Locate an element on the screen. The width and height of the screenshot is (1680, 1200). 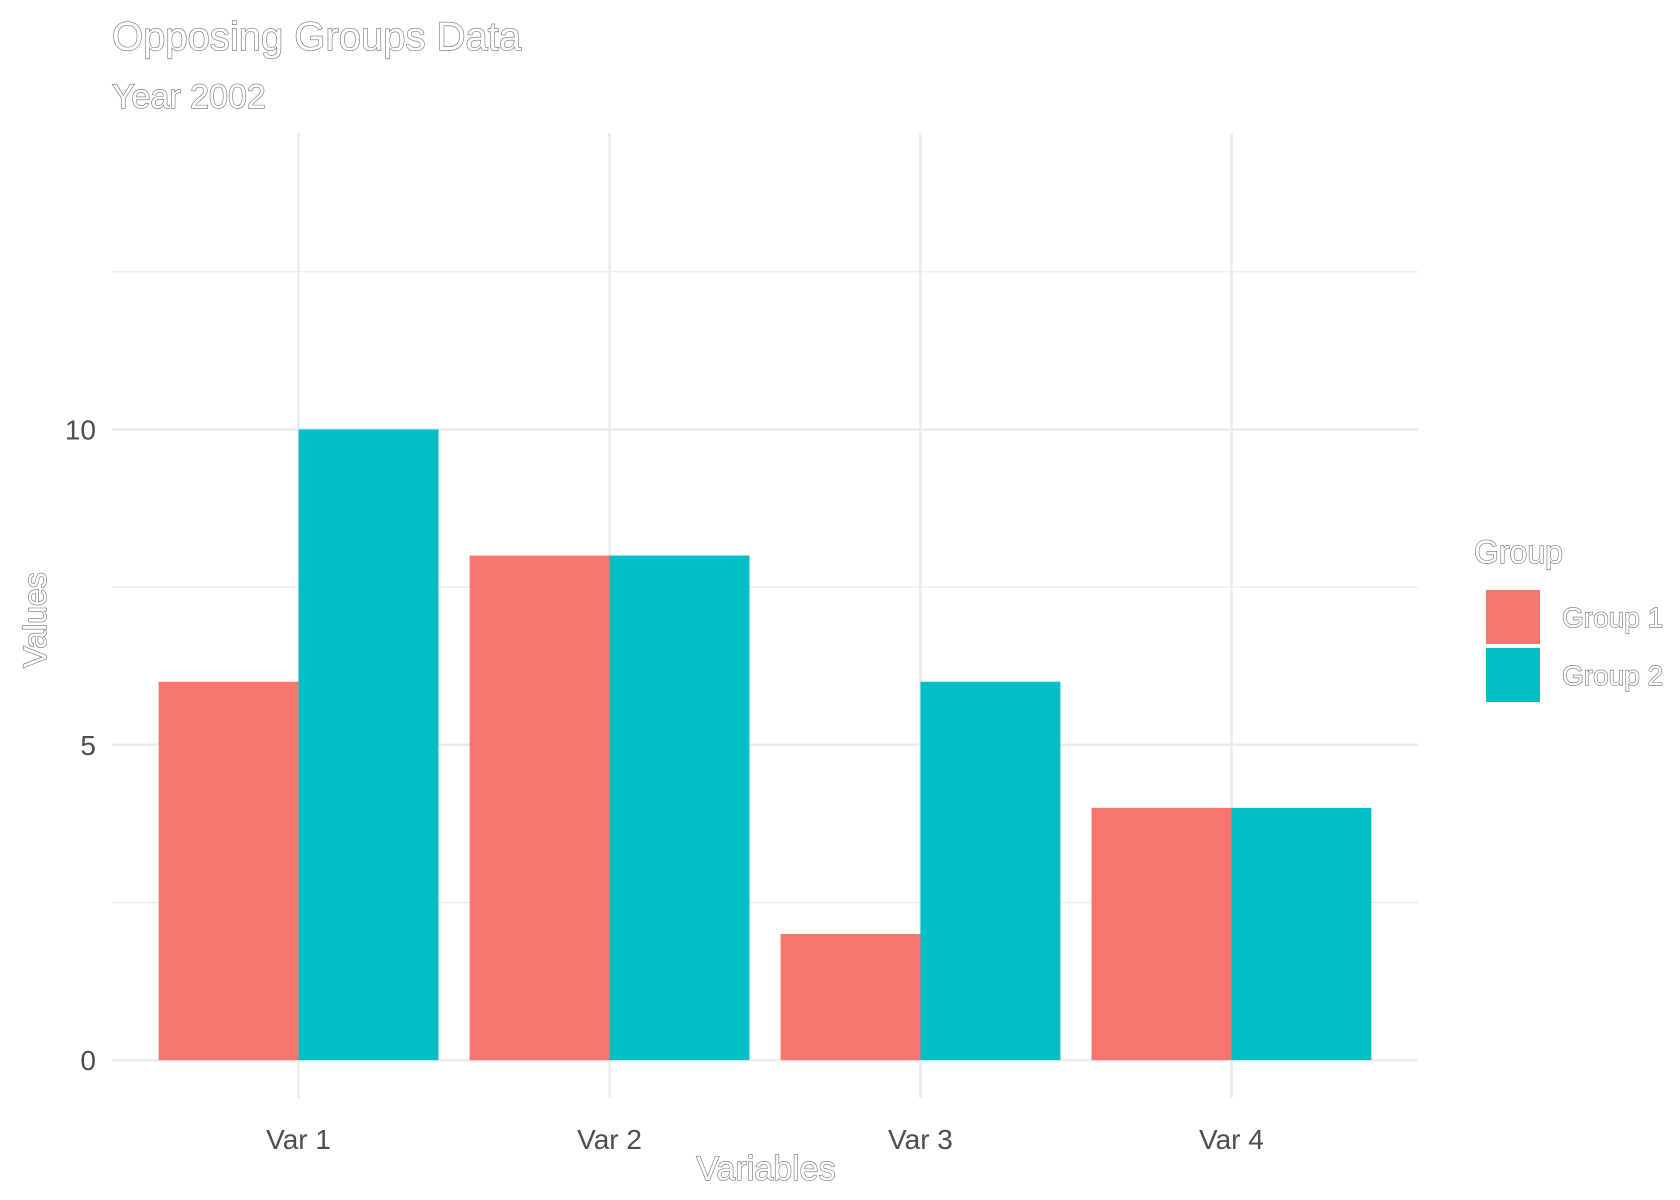
legend-items: Group 1 Group 2 is located at coordinates (1575, 646).